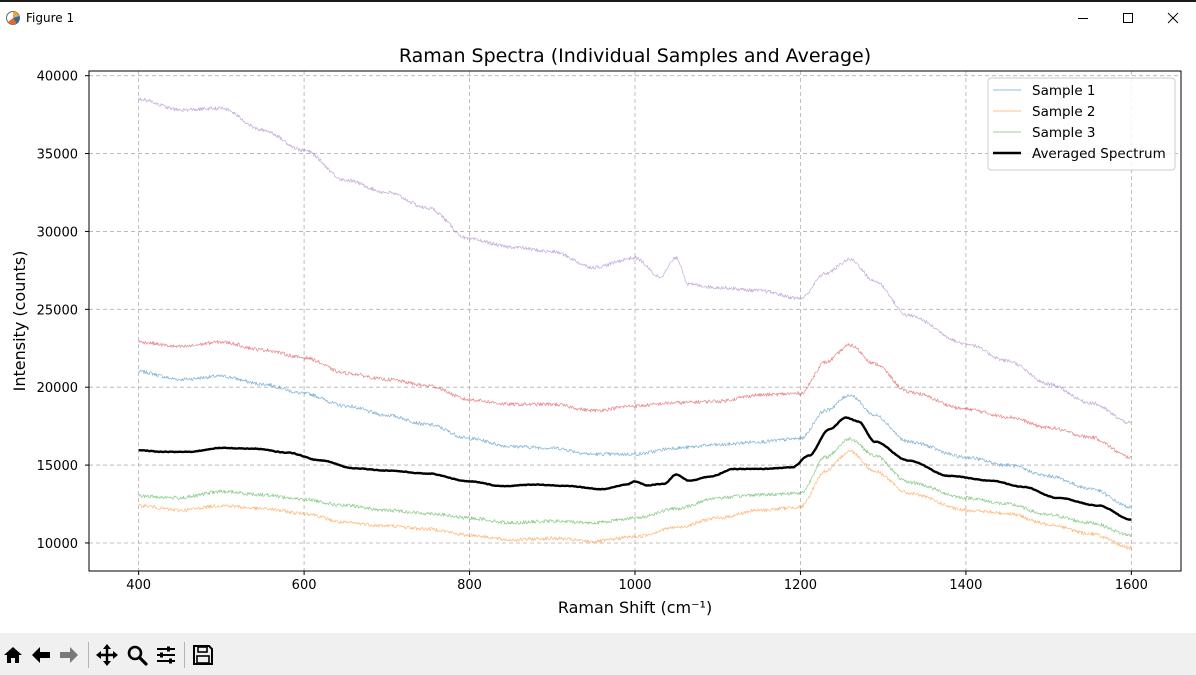 The width and height of the screenshot is (1196, 675). I want to click on legend-label: Sample 3, so click(1064, 133).